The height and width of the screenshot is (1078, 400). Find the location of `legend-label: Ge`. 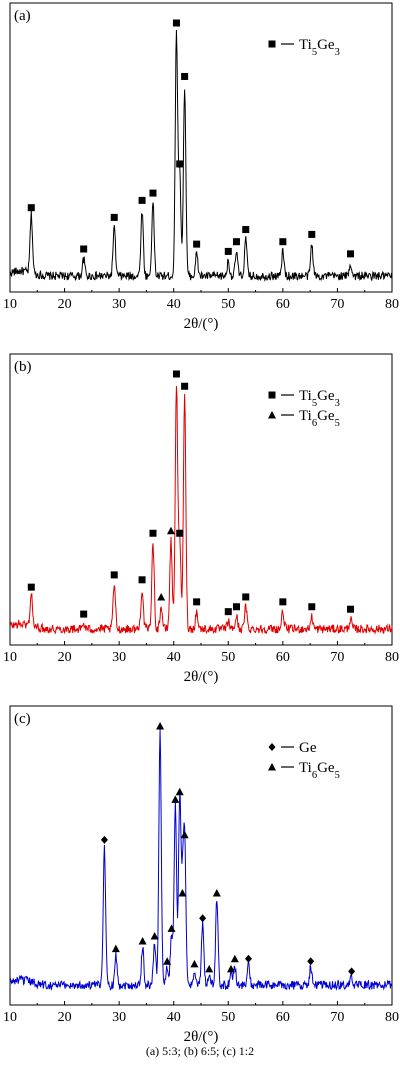

legend-label: Ge is located at coordinates (308, 748).